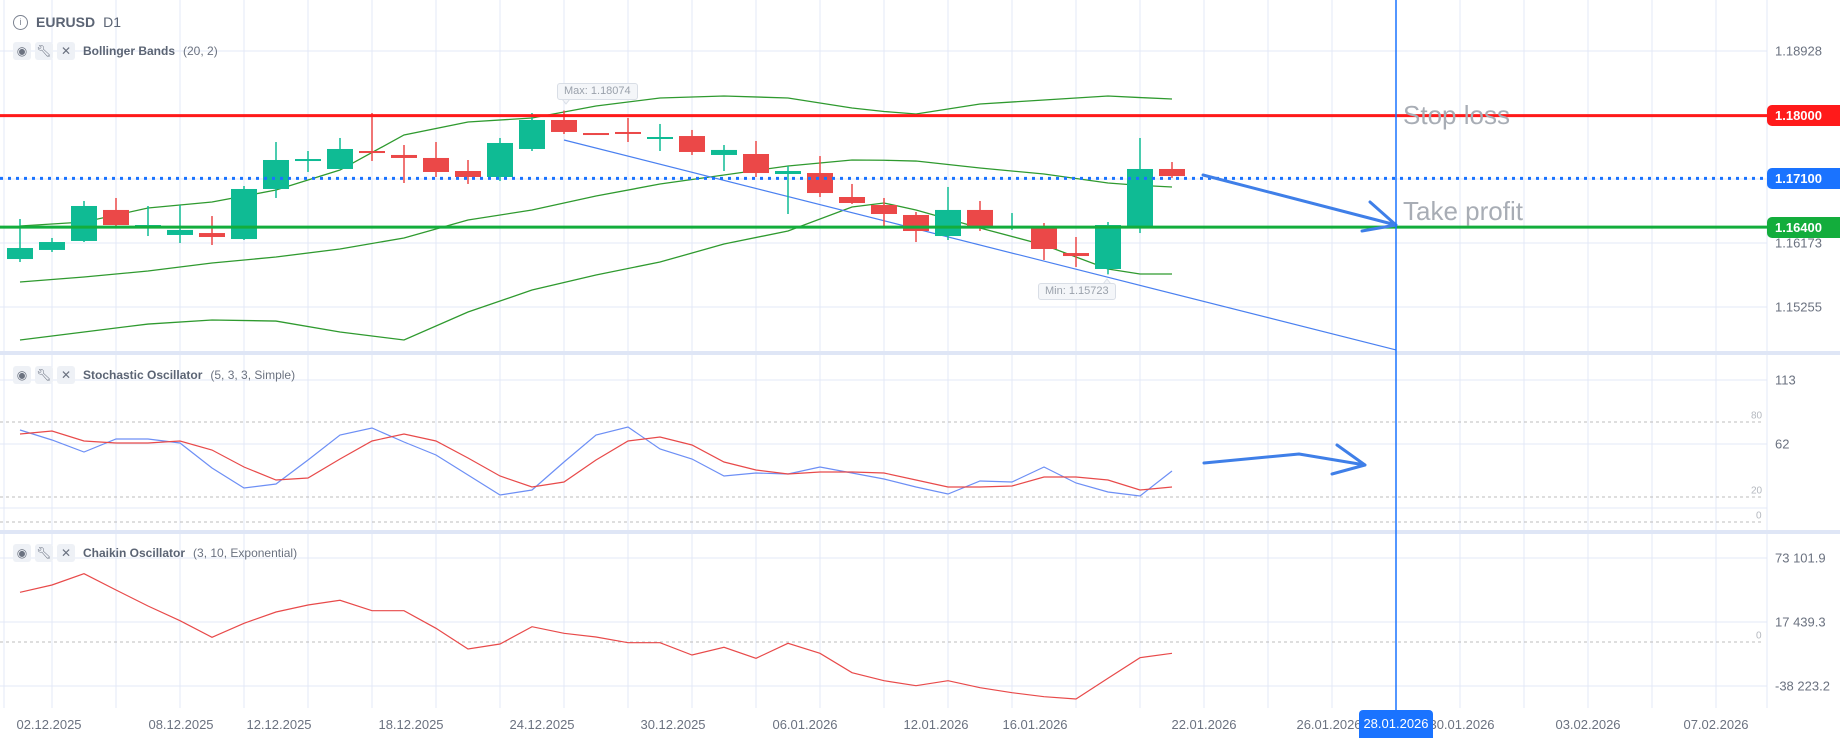 The height and width of the screenshot is (738, 1840). What do you see at coordinates (134, 553) in the screenshot?
I see `indicator-name: Chaikin Oscillator` at bounding box center [134, 553].